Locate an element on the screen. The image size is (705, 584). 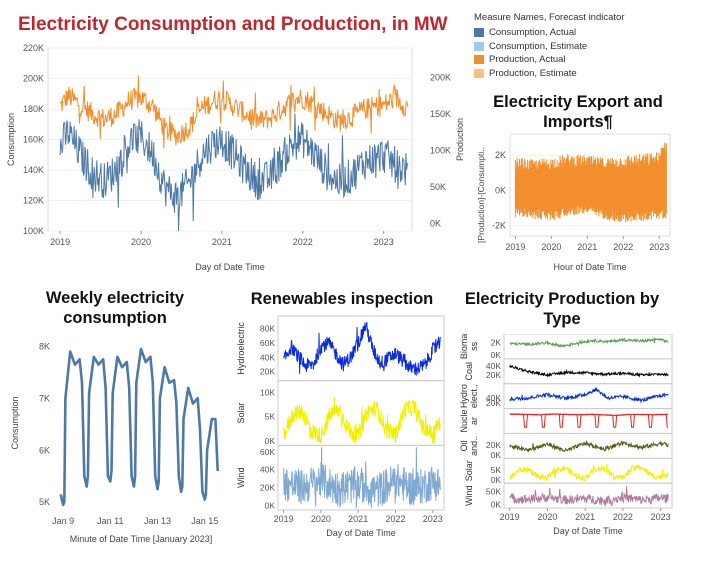
legend-label: Production, Estimate is located at coordinates (533, 73).